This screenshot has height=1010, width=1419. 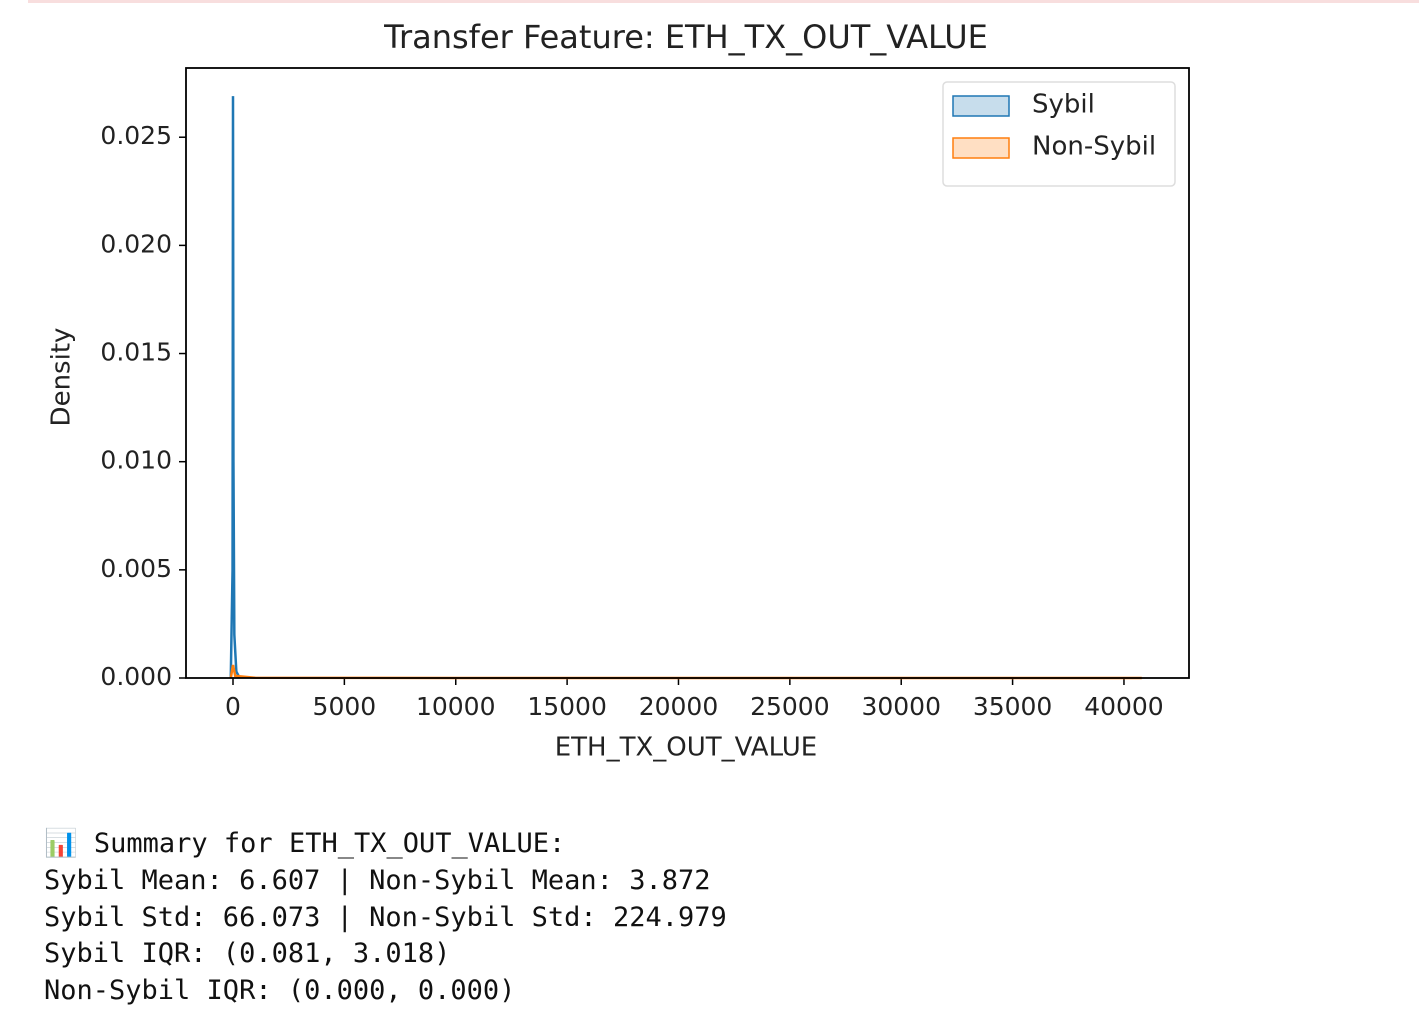 I want to click on x-tick-label: 40000, so click(x=1124, y=706).